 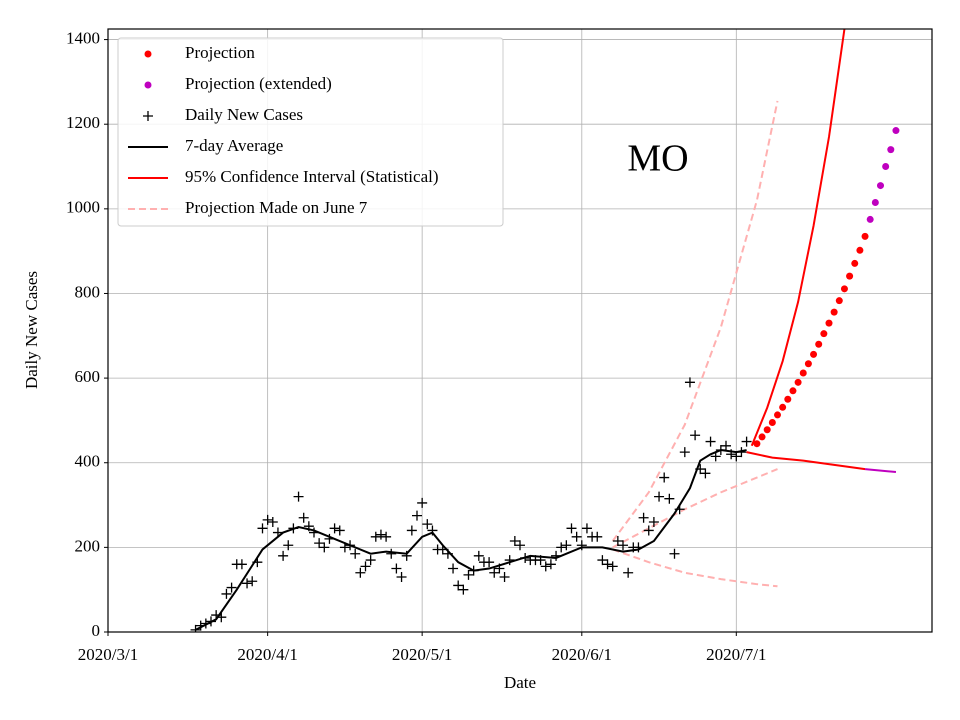 What do you see at coordinates (234, 145) in the screenshot?
I see `legend-label: 7-day Average` at bounding box center [234, 145].